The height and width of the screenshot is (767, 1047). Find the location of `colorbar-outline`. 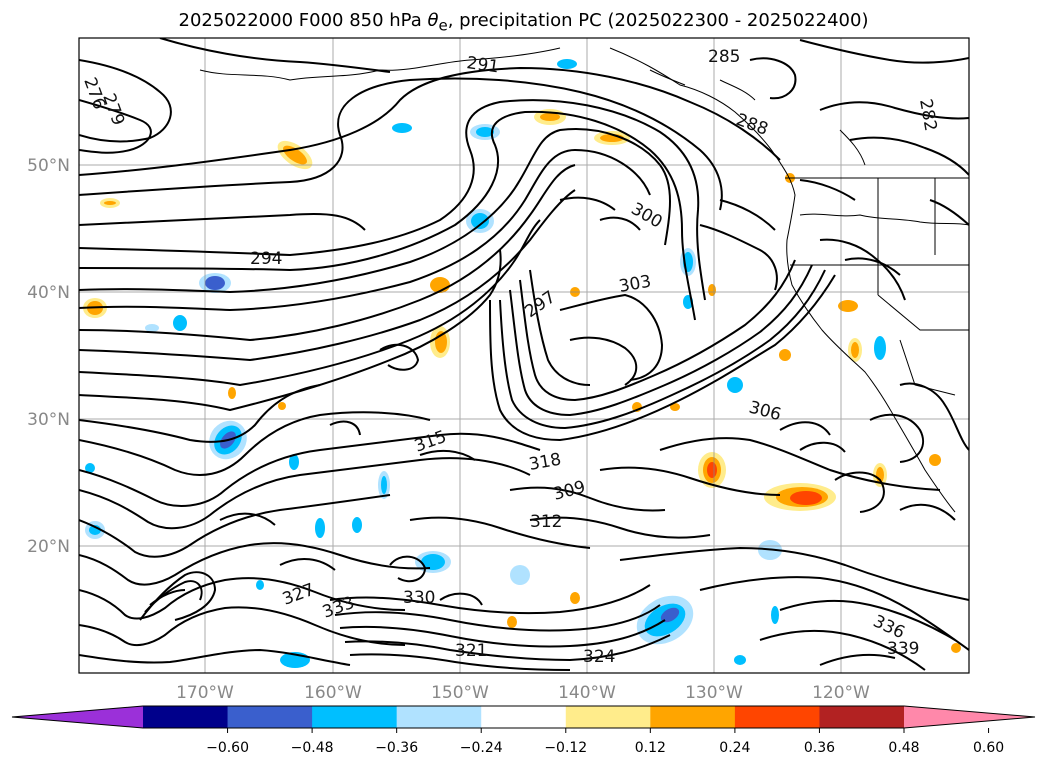

colorbar-outline is located at coordinates (523, 717).